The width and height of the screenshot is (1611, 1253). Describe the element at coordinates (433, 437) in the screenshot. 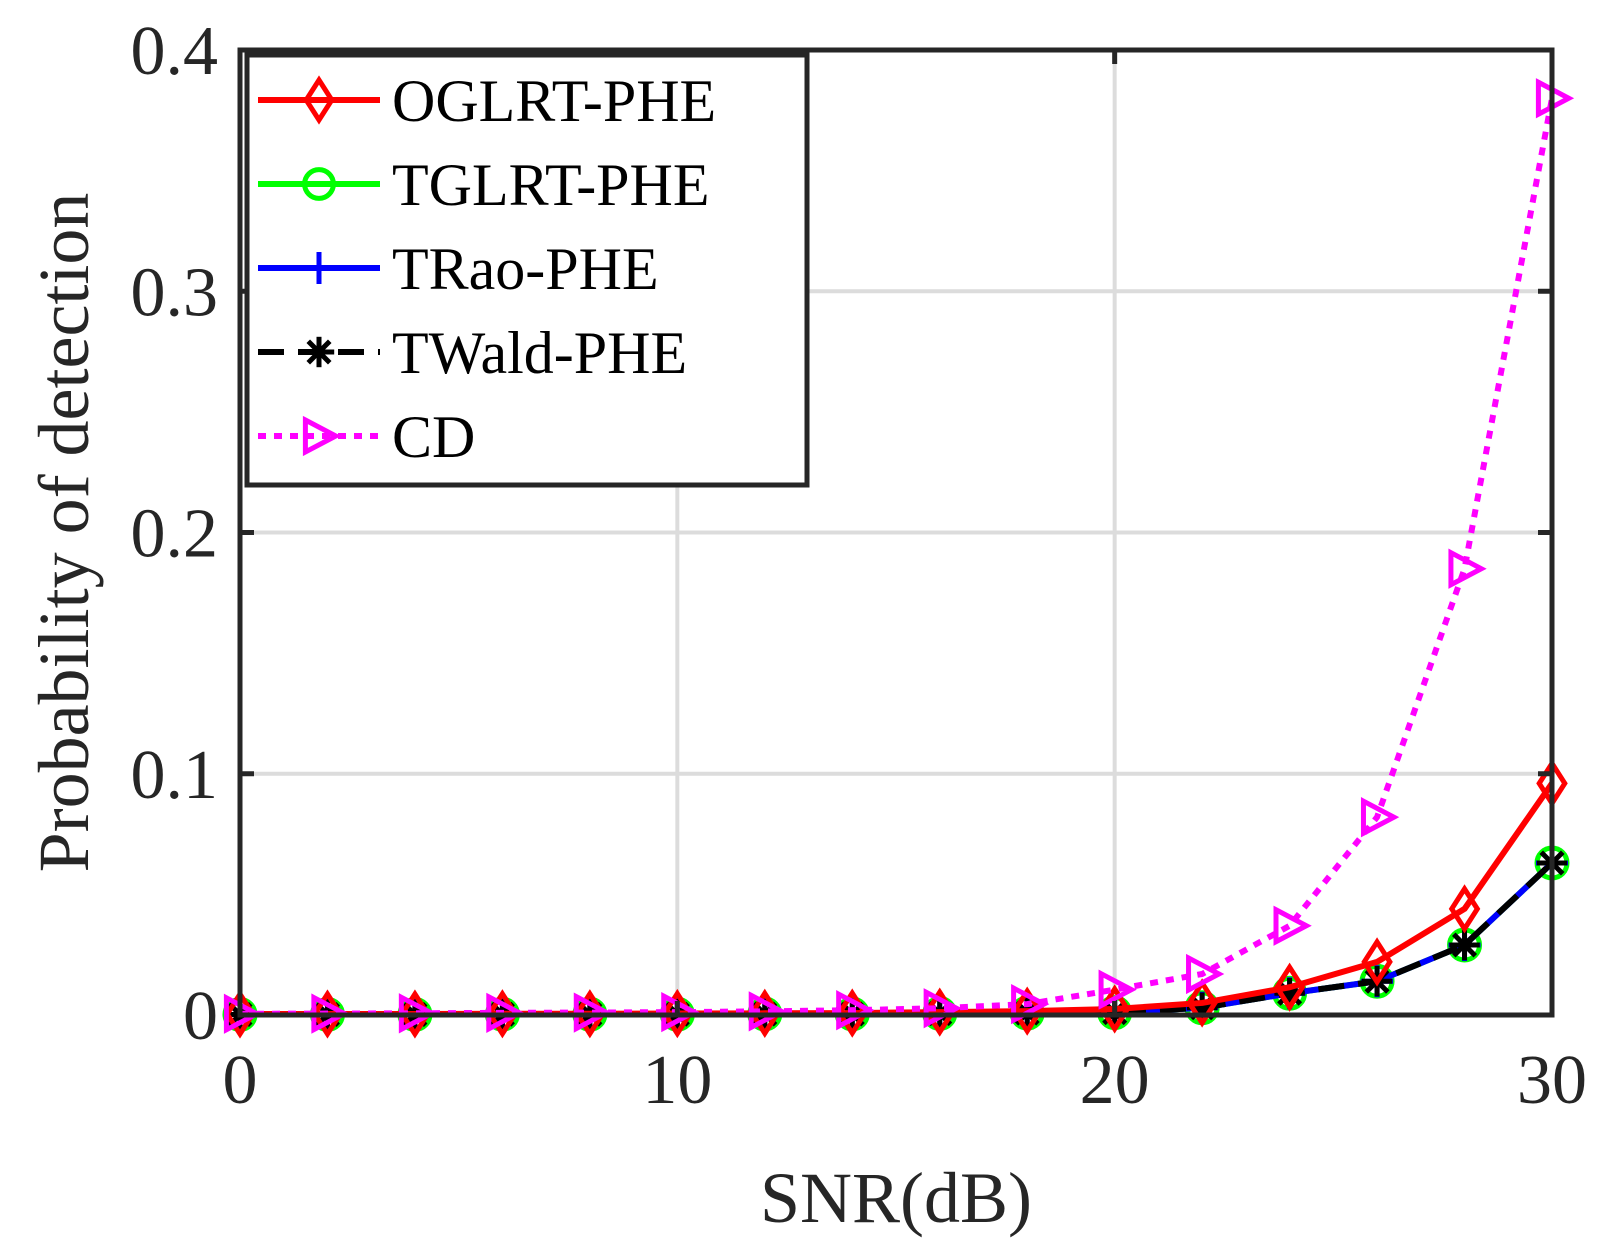

I see `legend-label-CD: CD` at that location.